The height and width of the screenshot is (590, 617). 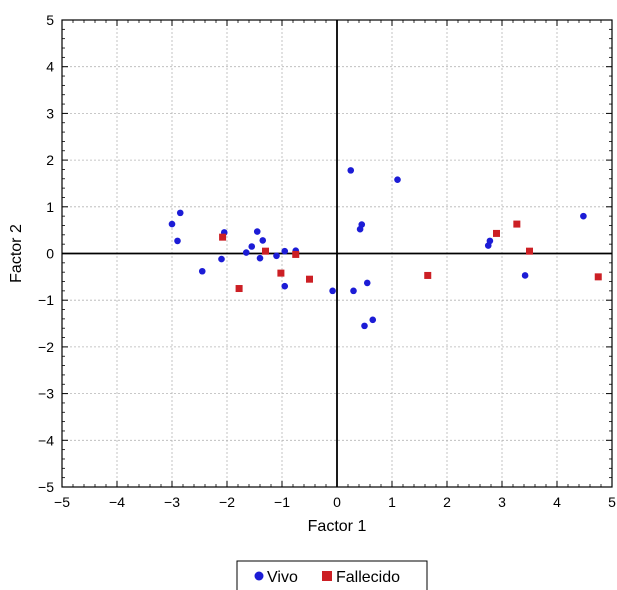 I want to click on x-tick-label: −3, so click(x=172, y=502).